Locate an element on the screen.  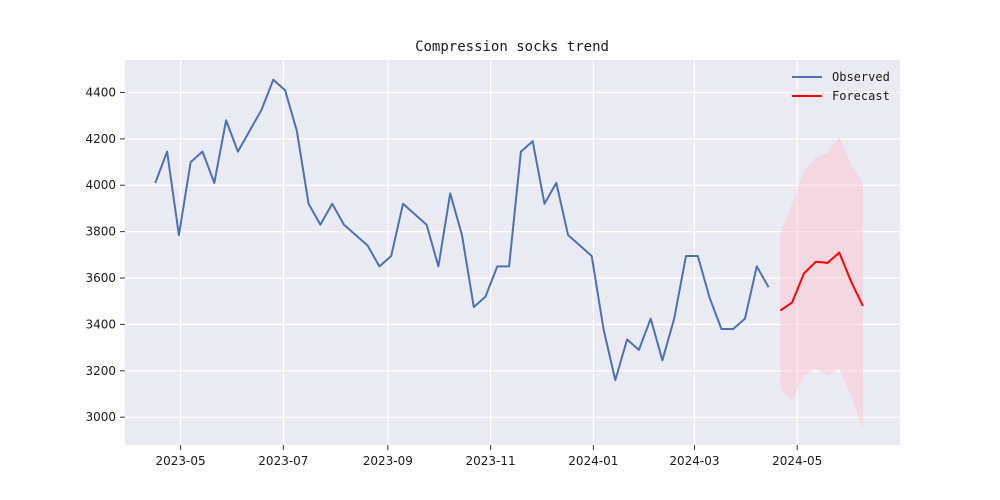
y-tick-label: 4400 is located at coordinates (100, 92).